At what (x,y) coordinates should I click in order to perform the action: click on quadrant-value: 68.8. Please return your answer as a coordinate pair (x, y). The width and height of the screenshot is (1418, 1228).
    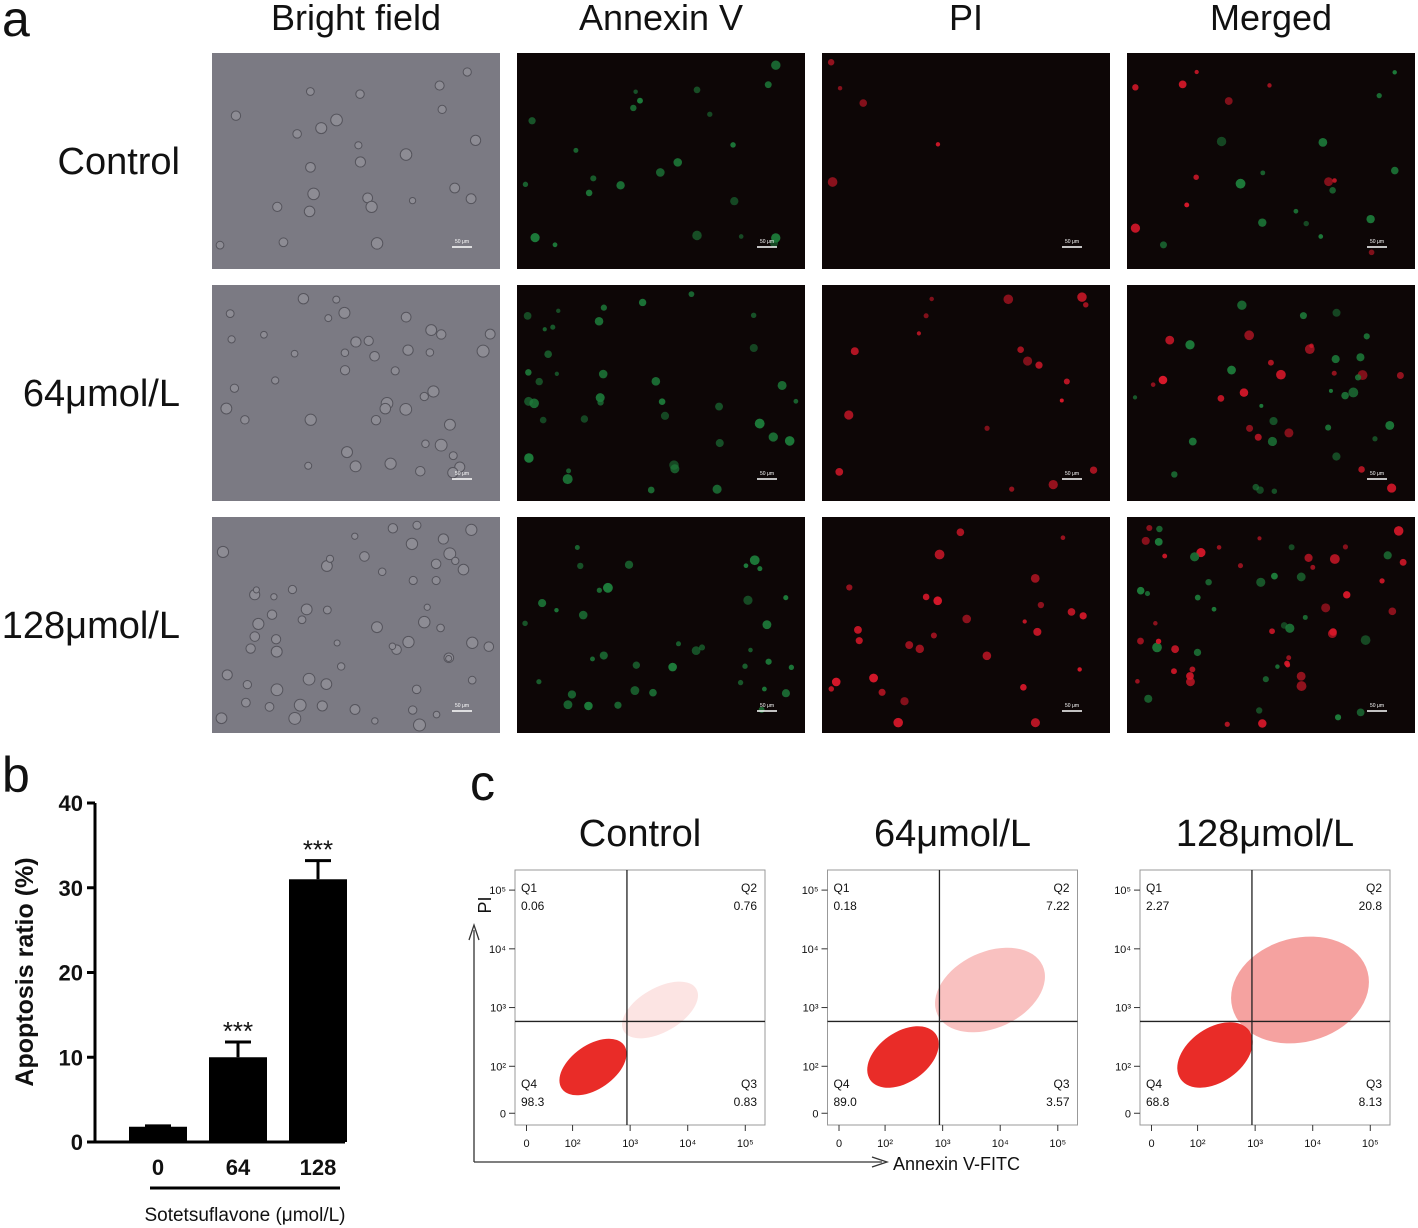
    Looking at the image, I should click on (1158, 1102).